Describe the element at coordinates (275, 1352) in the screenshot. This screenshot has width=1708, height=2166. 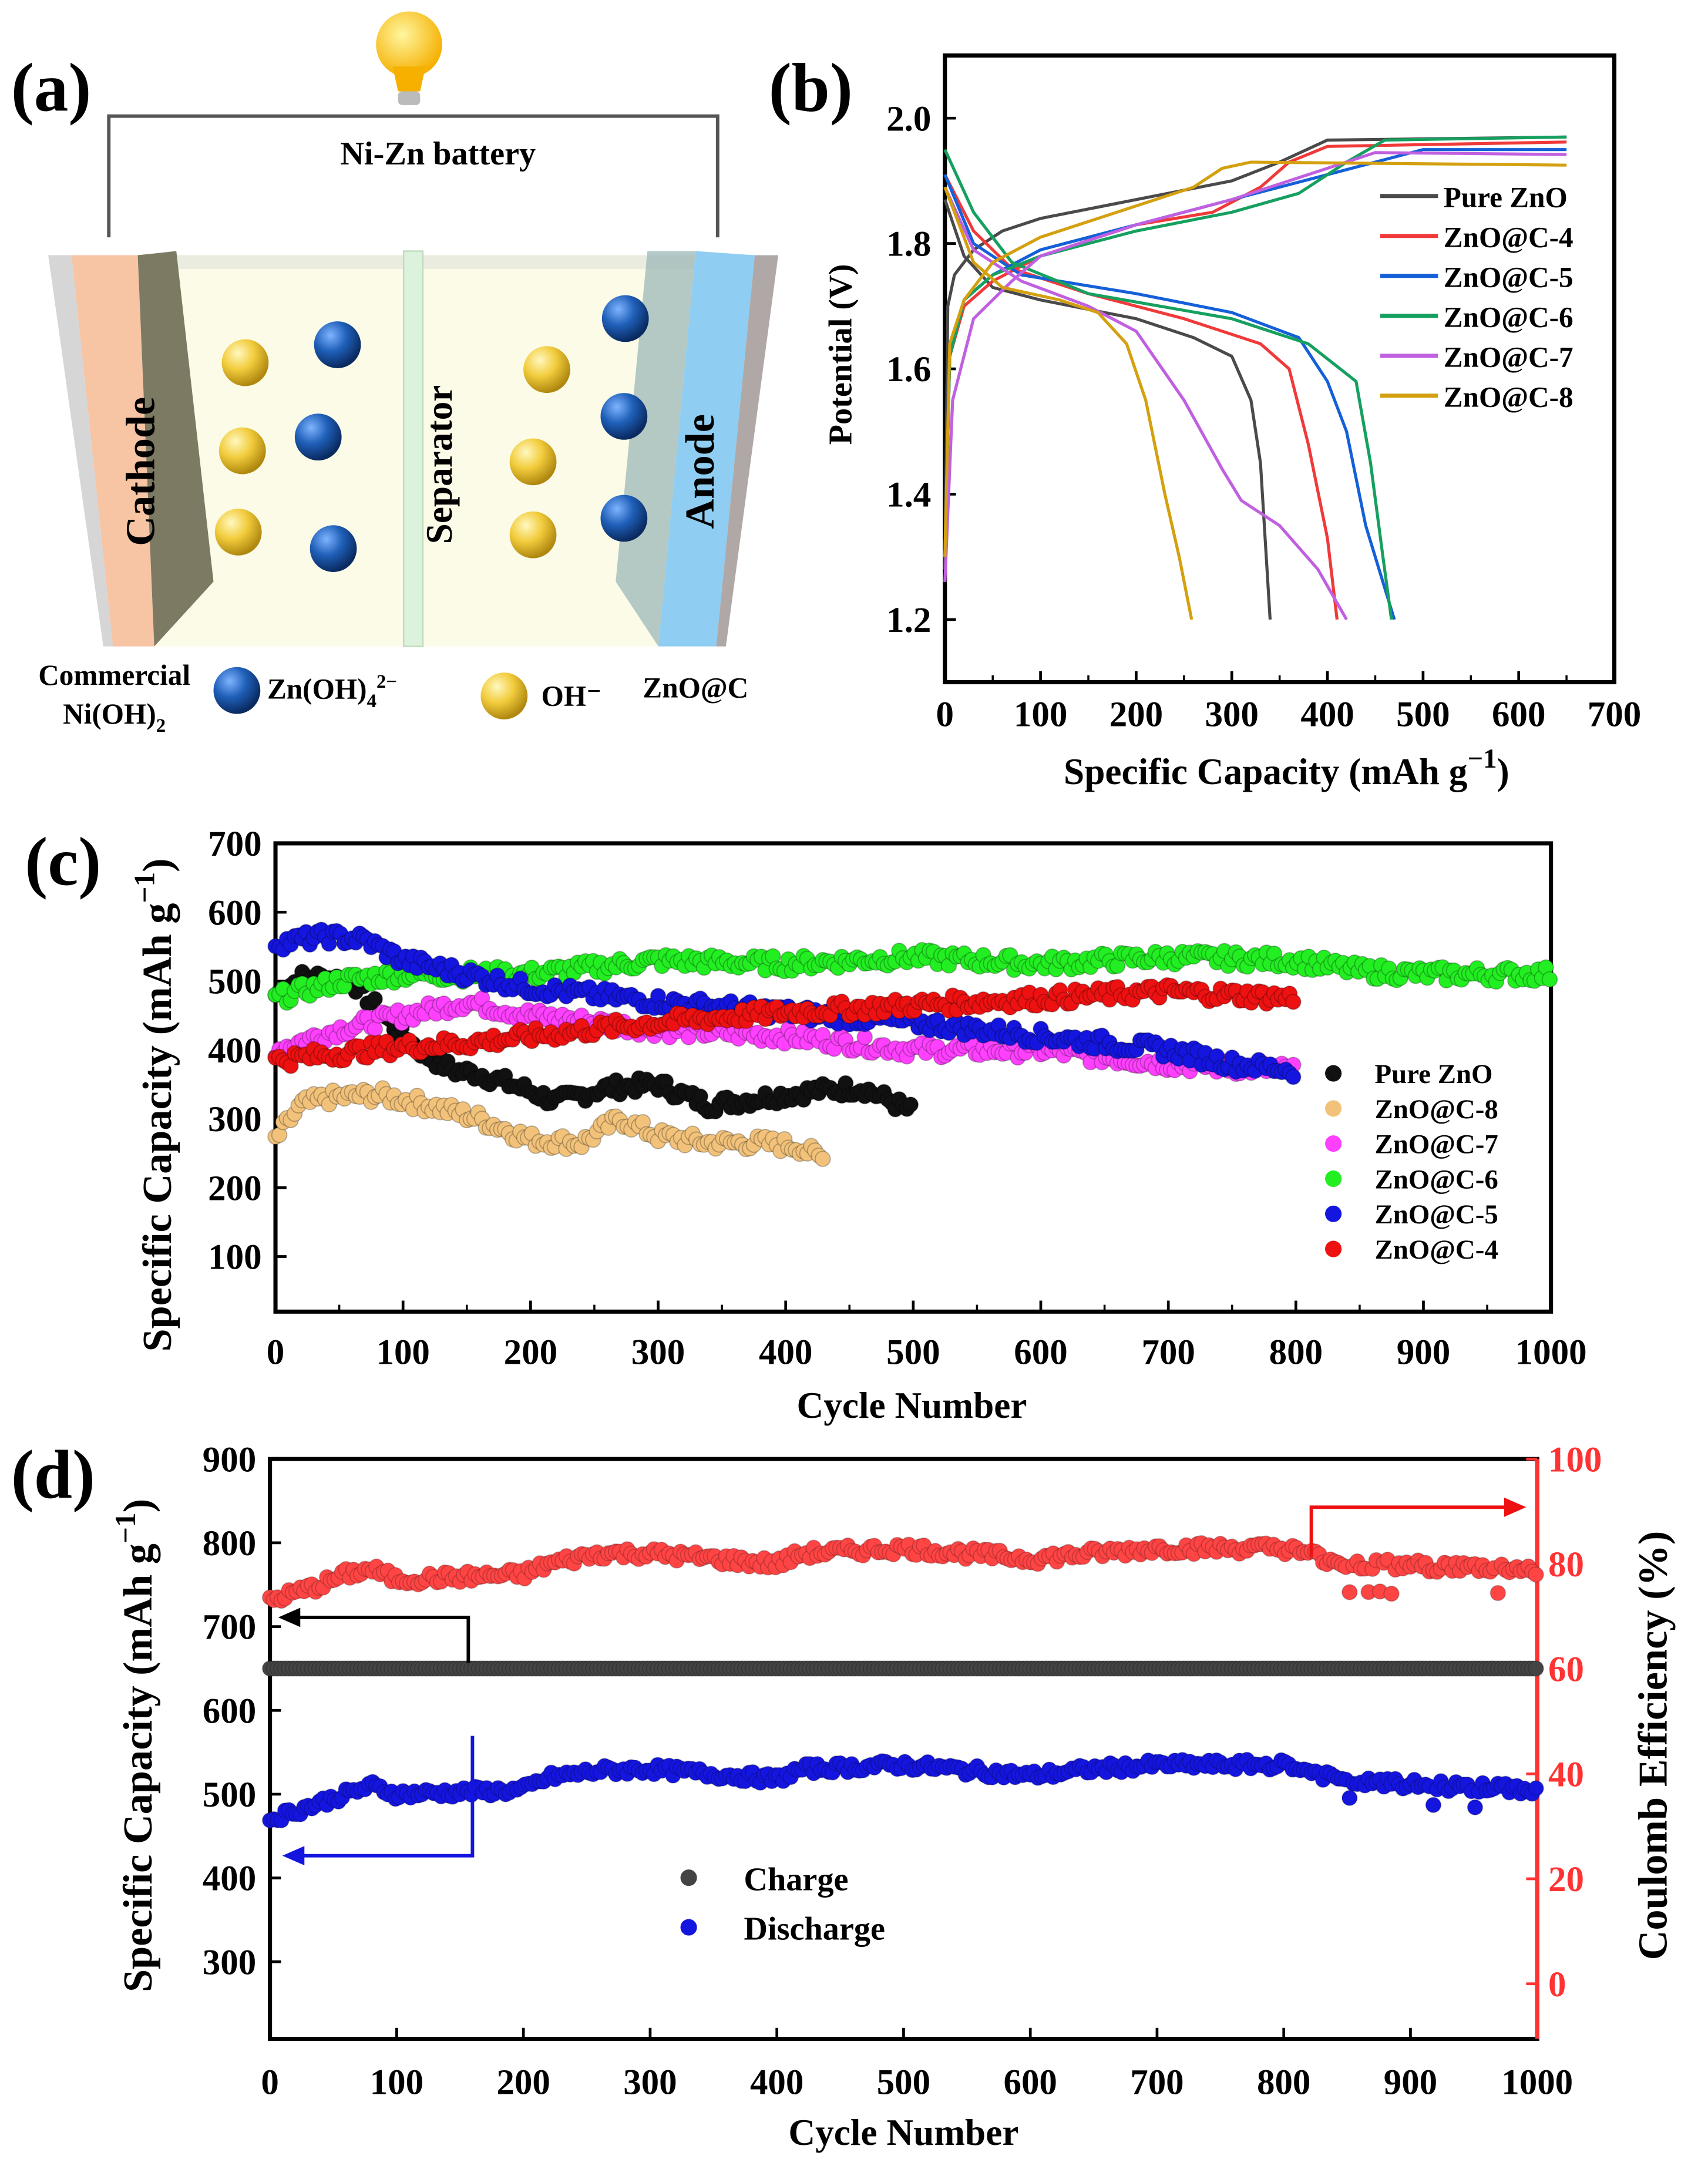
I see `x-tick-label: 0` at that location.